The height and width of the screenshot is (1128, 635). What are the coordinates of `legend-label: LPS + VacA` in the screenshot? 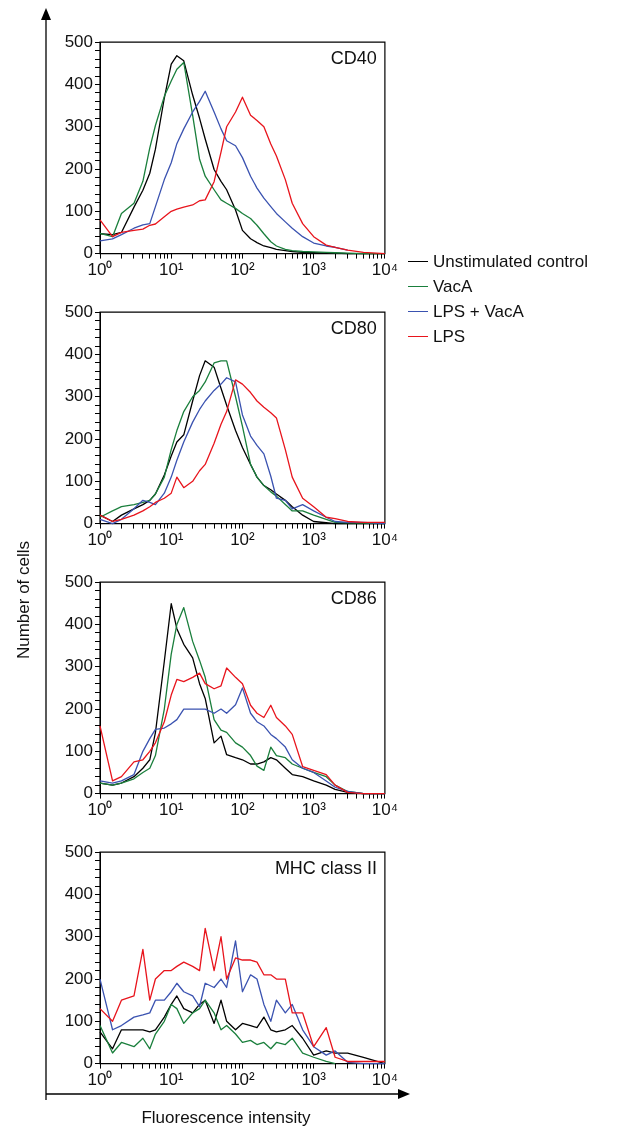 It's located at (478, 312).